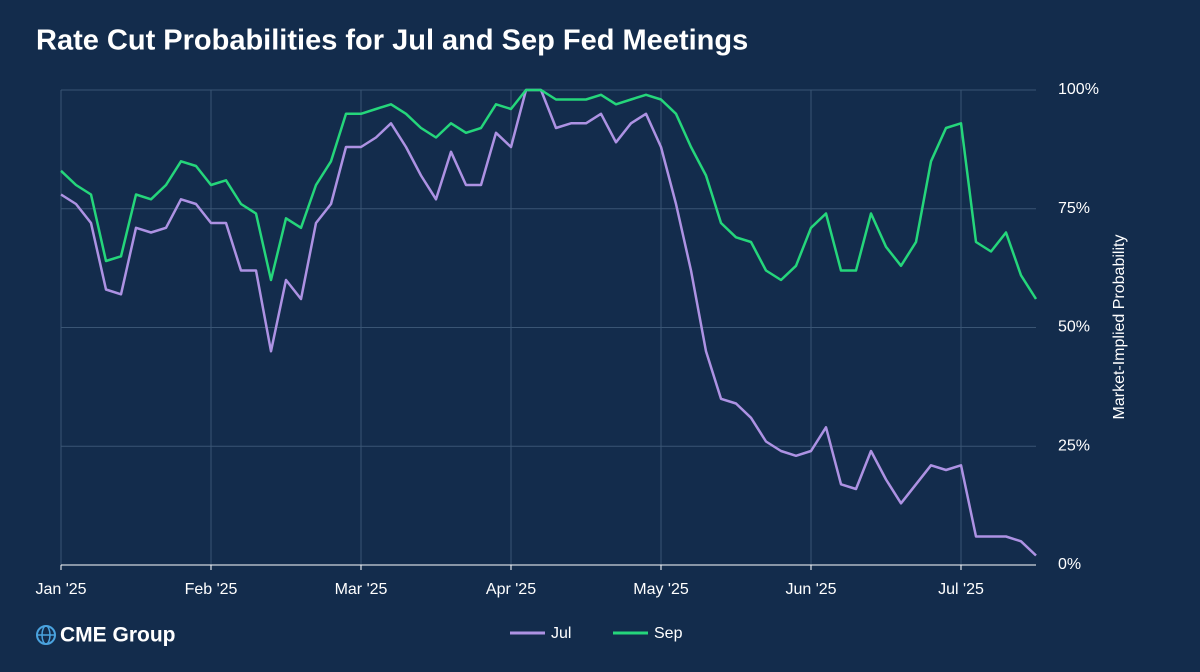 Image resolution: width=1200 pixels, height=672 pixels. What do you see at coordinates (1074, 327) in the screenshot?
I see `y-tick-label: 50%` at bounding box center [1074, 327].